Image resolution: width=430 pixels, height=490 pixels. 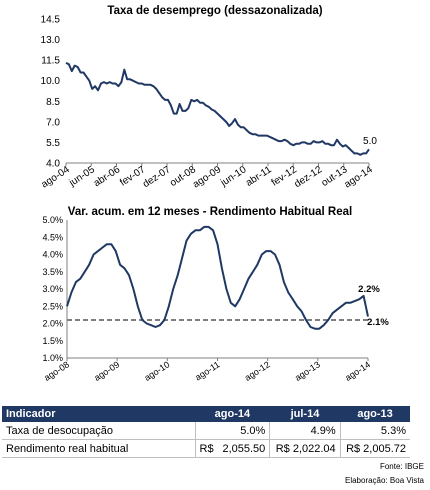 I want to click on row-label: Taxa de desocupação, so click(x=98, y=431).